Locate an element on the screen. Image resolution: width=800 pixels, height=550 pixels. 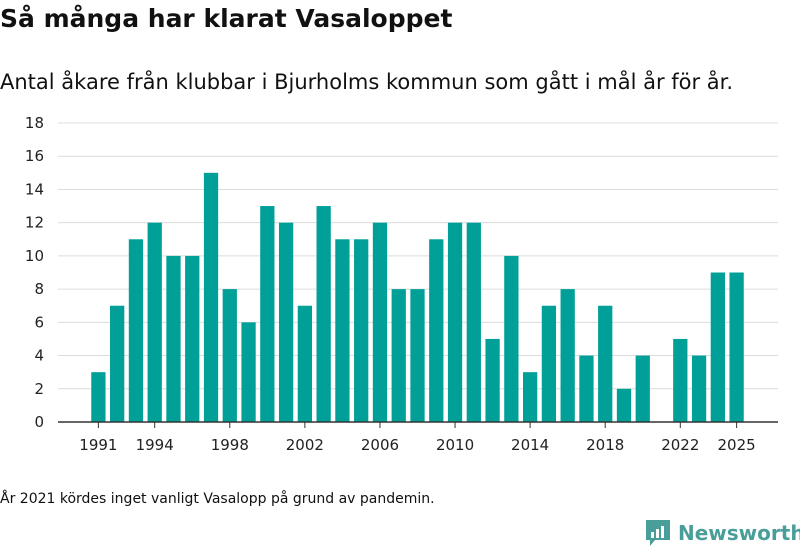
x-tick-label: 2006 is located at coordinates (380, 445).